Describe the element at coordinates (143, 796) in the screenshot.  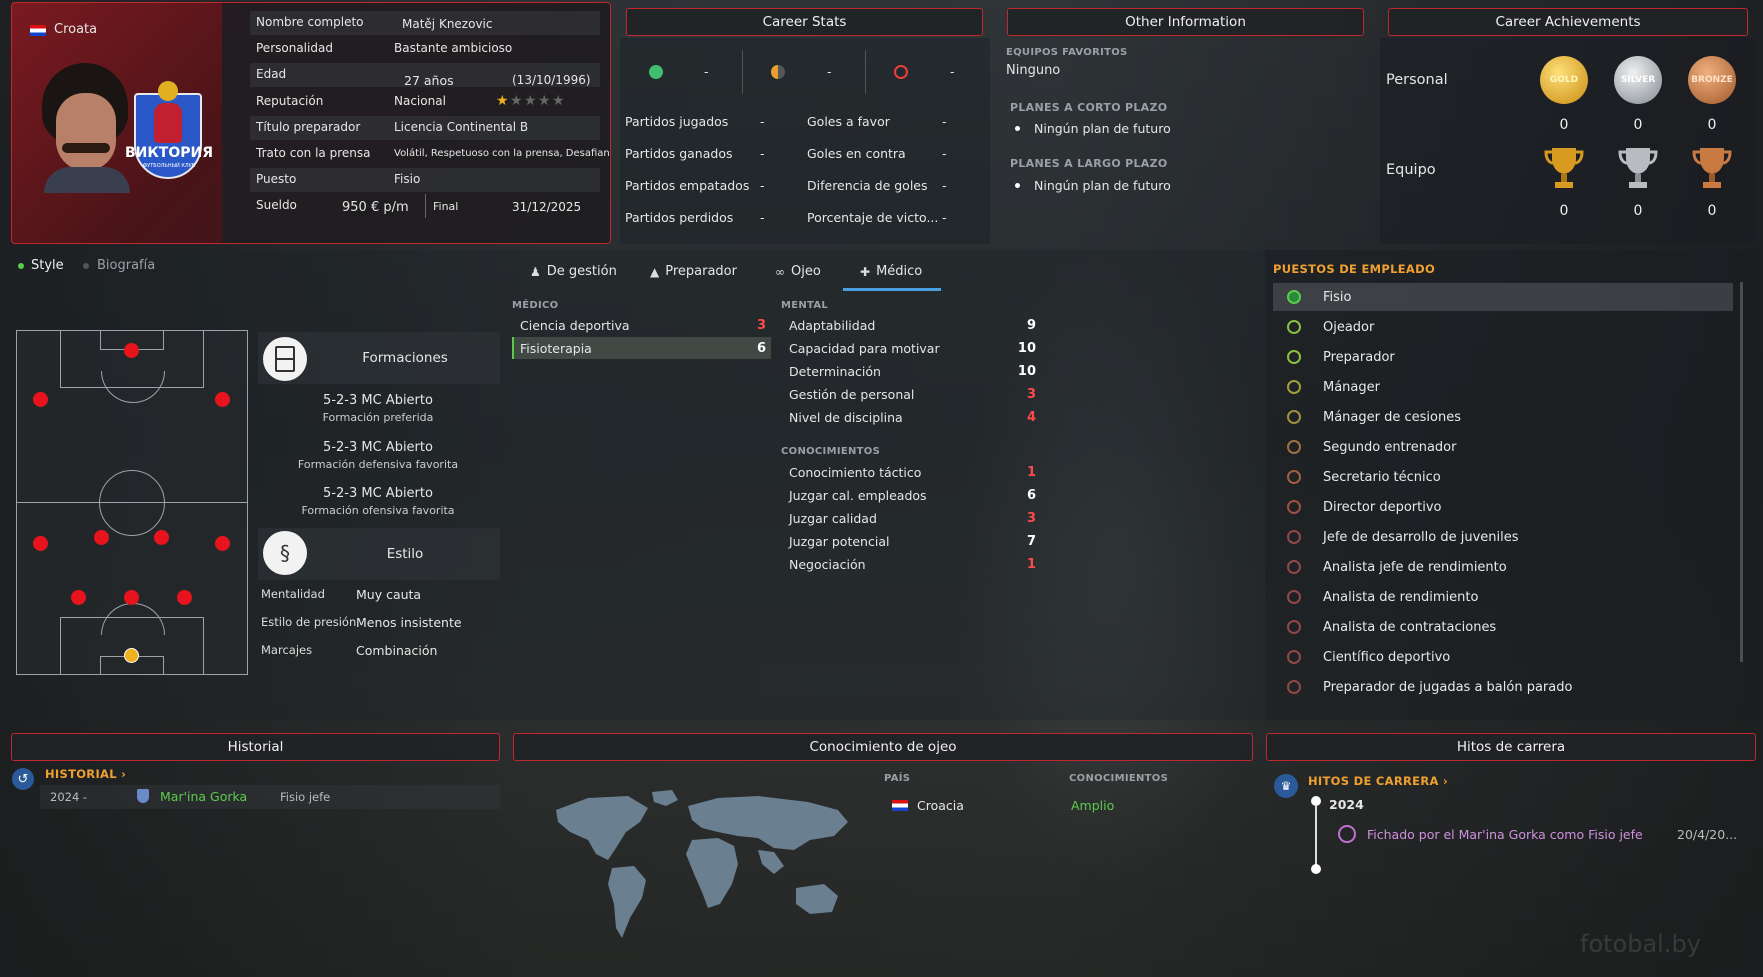
I see `club-crest-icon` at that location.